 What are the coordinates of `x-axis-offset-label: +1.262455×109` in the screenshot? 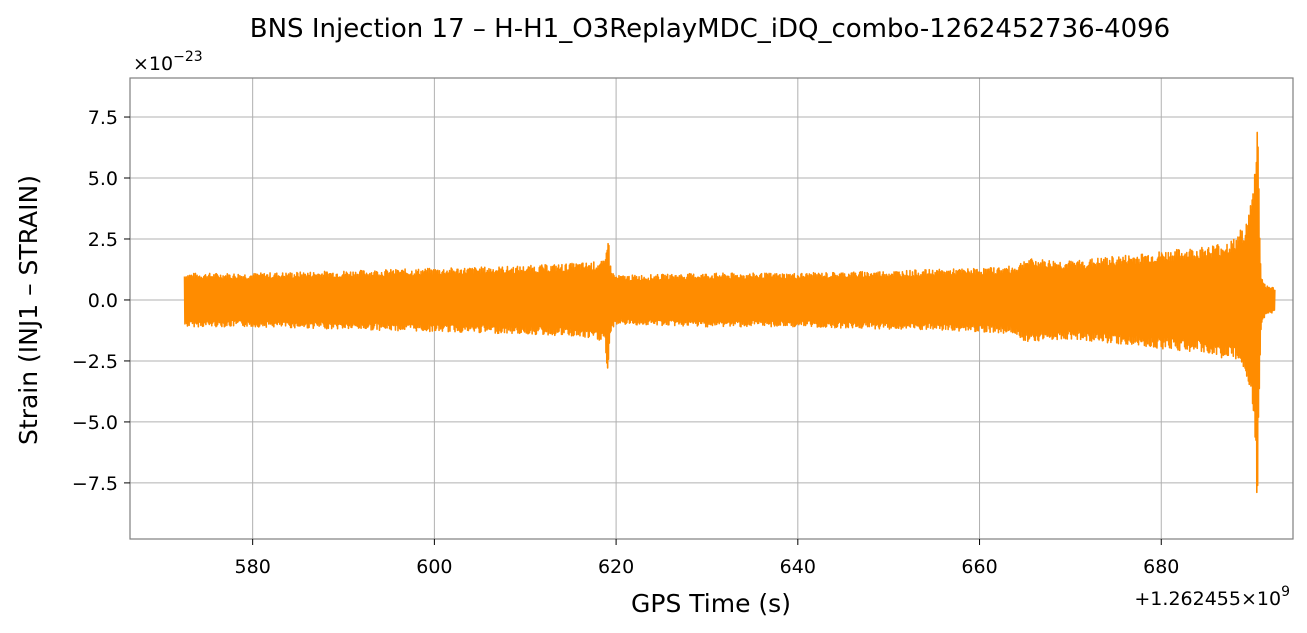 It's located at (1212, 597).